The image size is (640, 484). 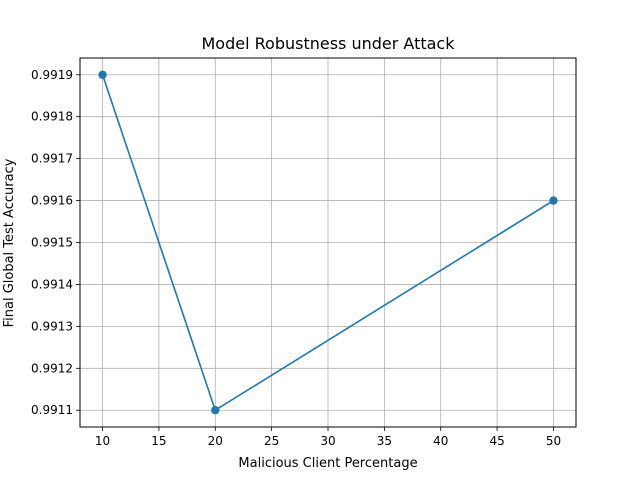 I want to click on x-tick-label: 45, so click(x=496, y=441).